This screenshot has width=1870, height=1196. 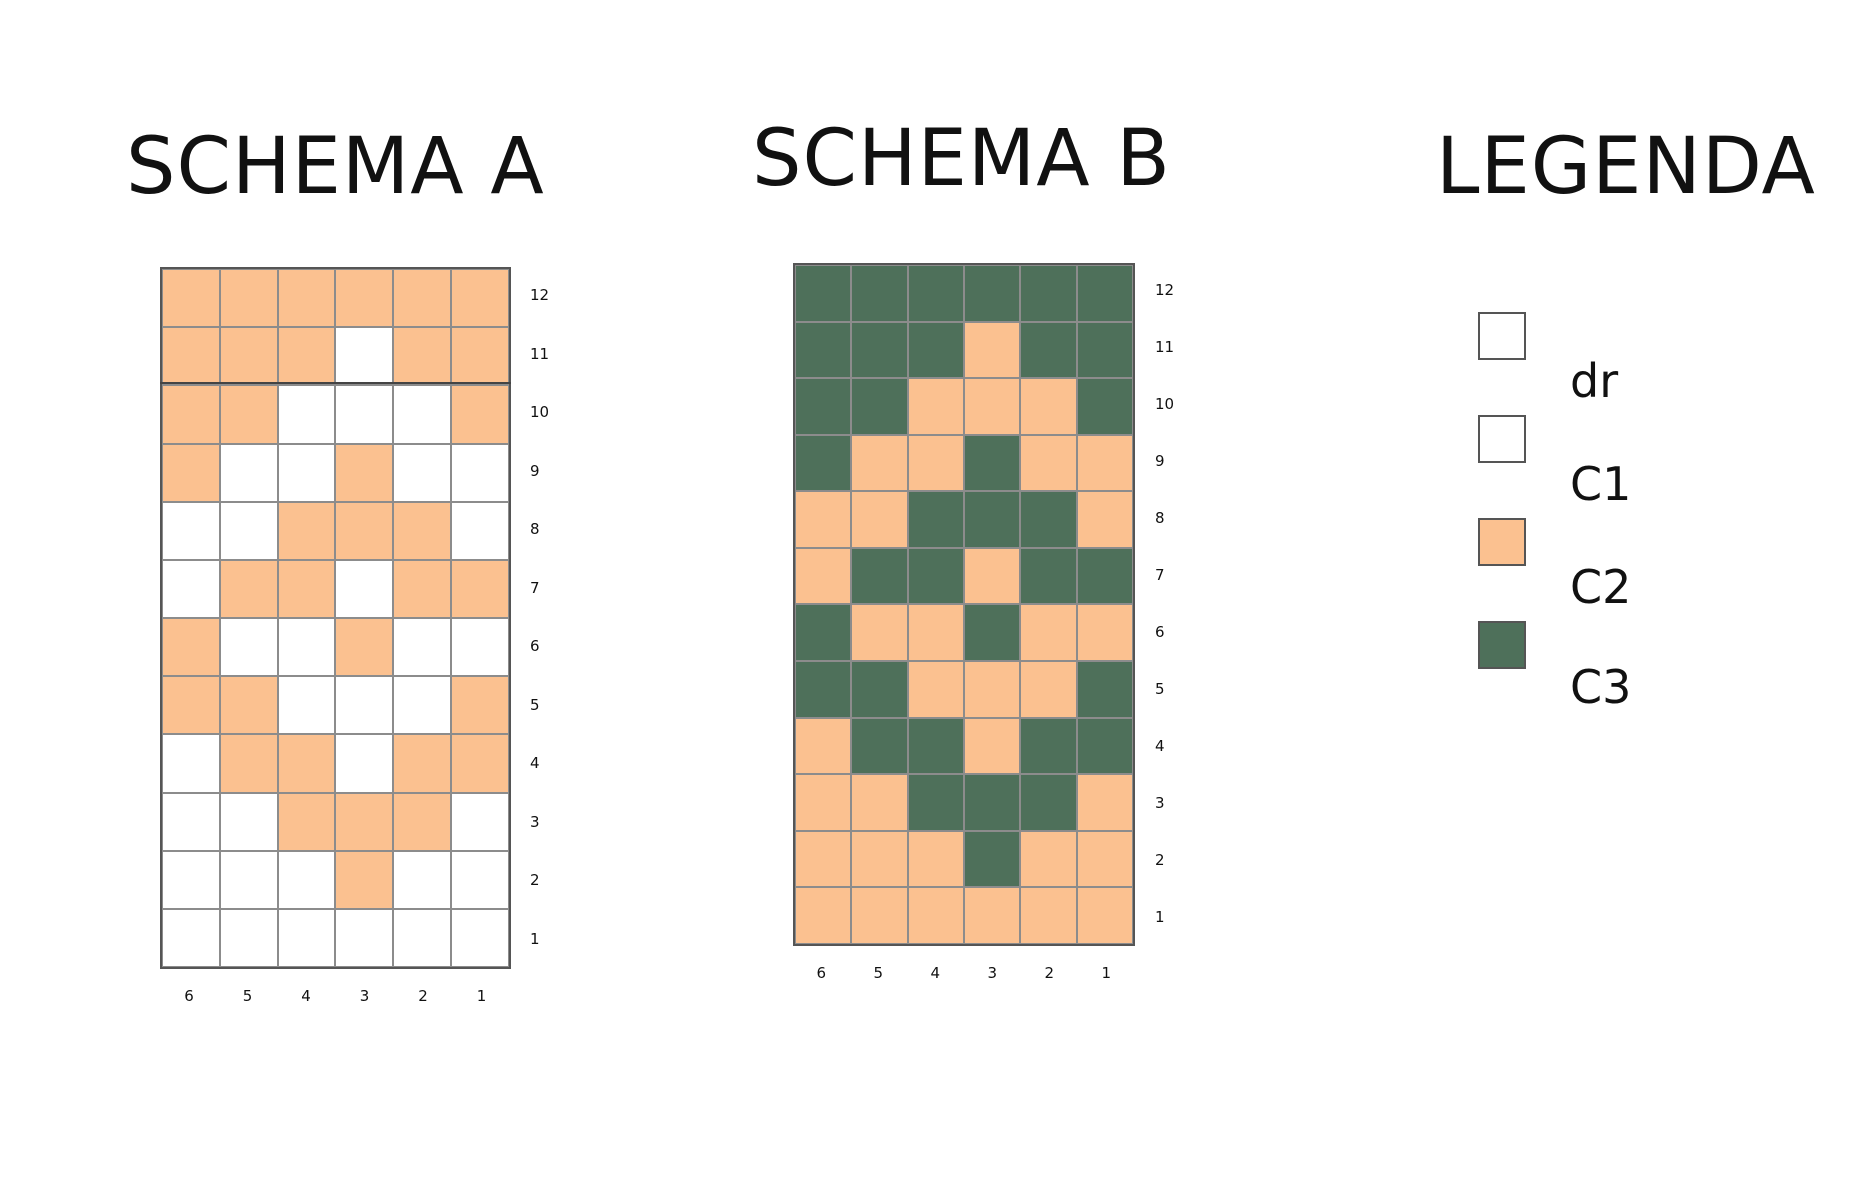 I want to click on col-label: 3, so click(x=364, y=996).